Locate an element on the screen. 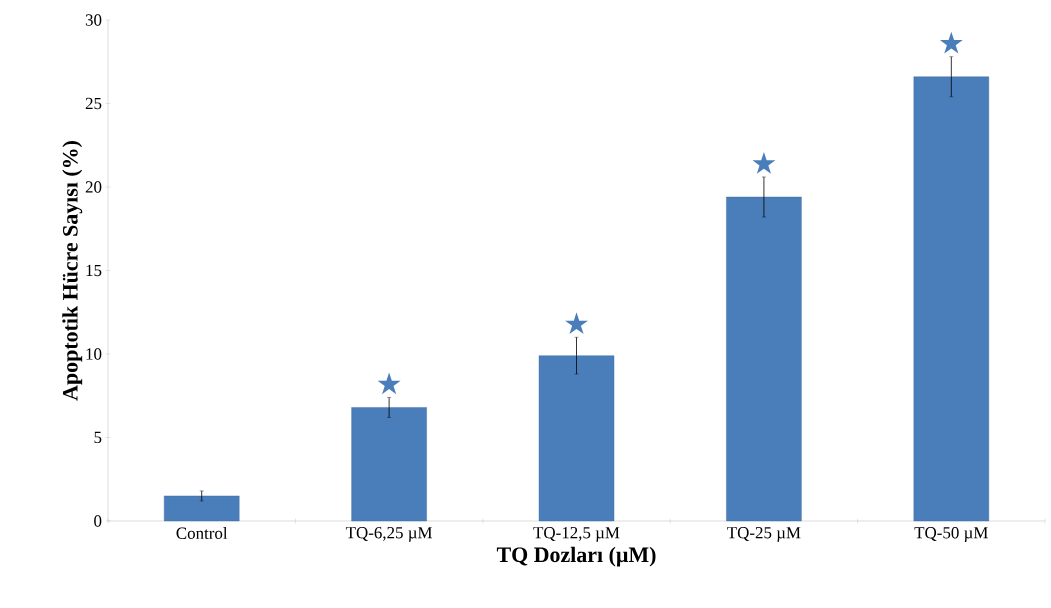 The height and width of the screenshot is (608, 1051). y-tick-label: 5 is located at coordinates (98, 437).